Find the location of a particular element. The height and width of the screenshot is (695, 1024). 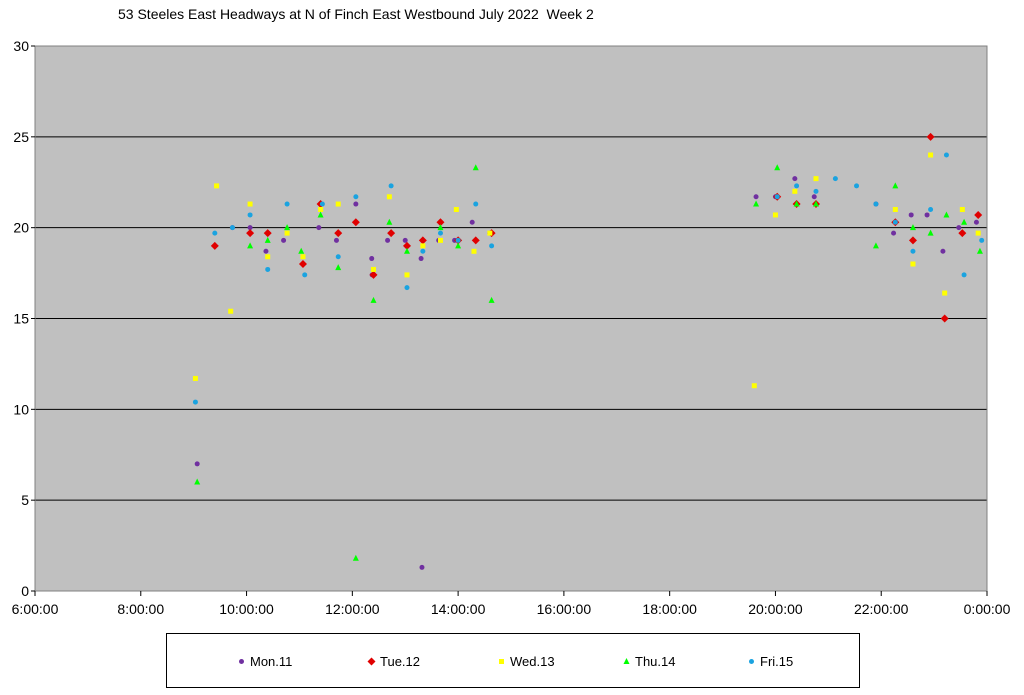

legend-item: Mon.11 is located at coordinates (264, 661).